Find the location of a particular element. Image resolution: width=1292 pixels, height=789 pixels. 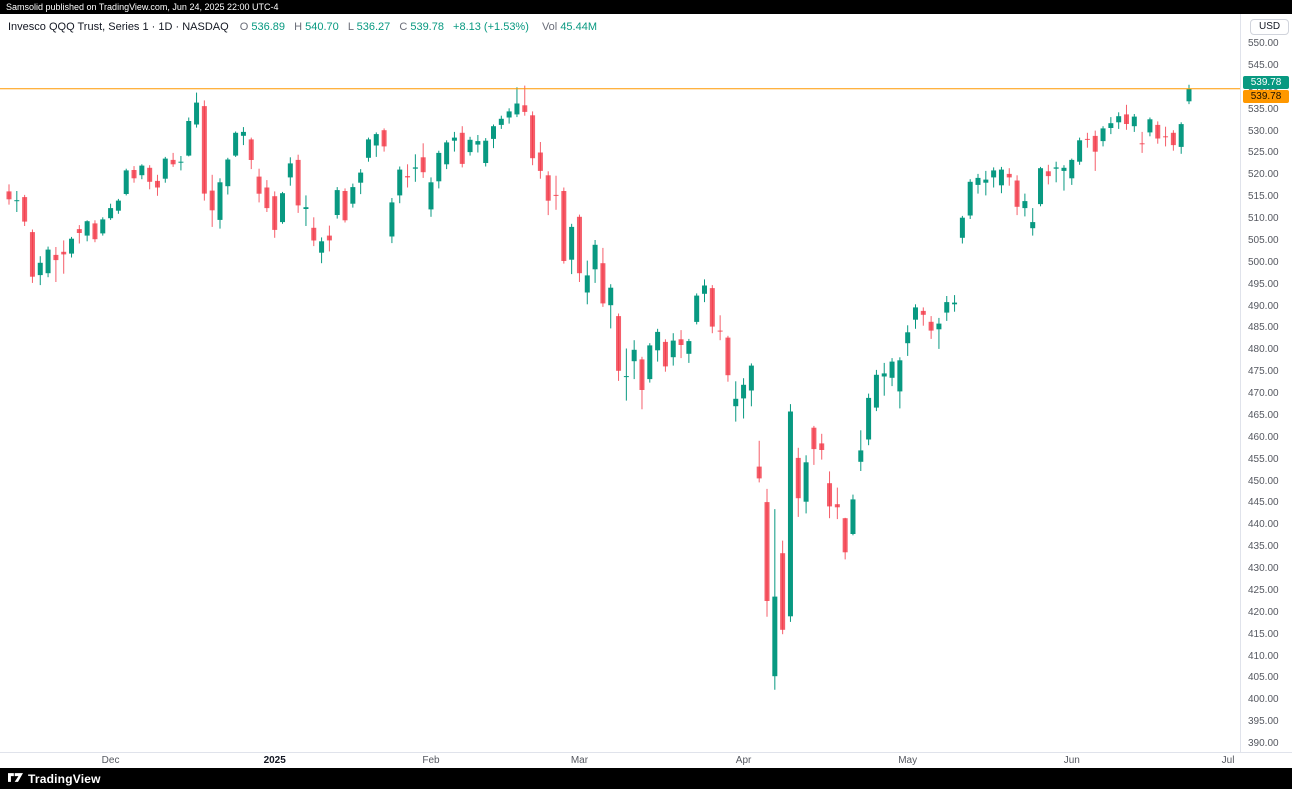

close-value: 539.78 is located at coordinates (427, 27).